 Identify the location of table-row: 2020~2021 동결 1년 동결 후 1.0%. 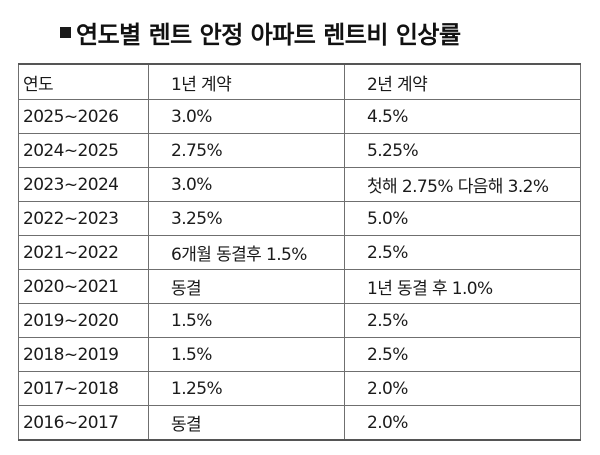
(299, 286).